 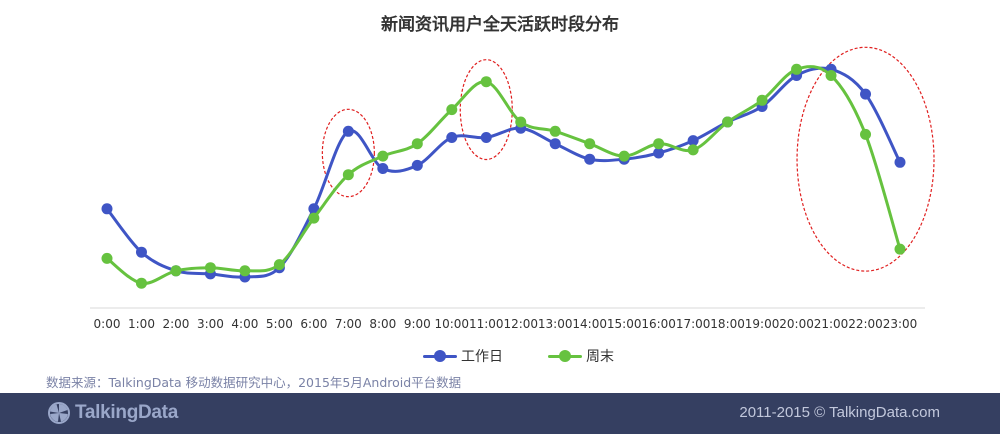 I want to click on data-point-weekend-21:00, so click(x=831, y=75).